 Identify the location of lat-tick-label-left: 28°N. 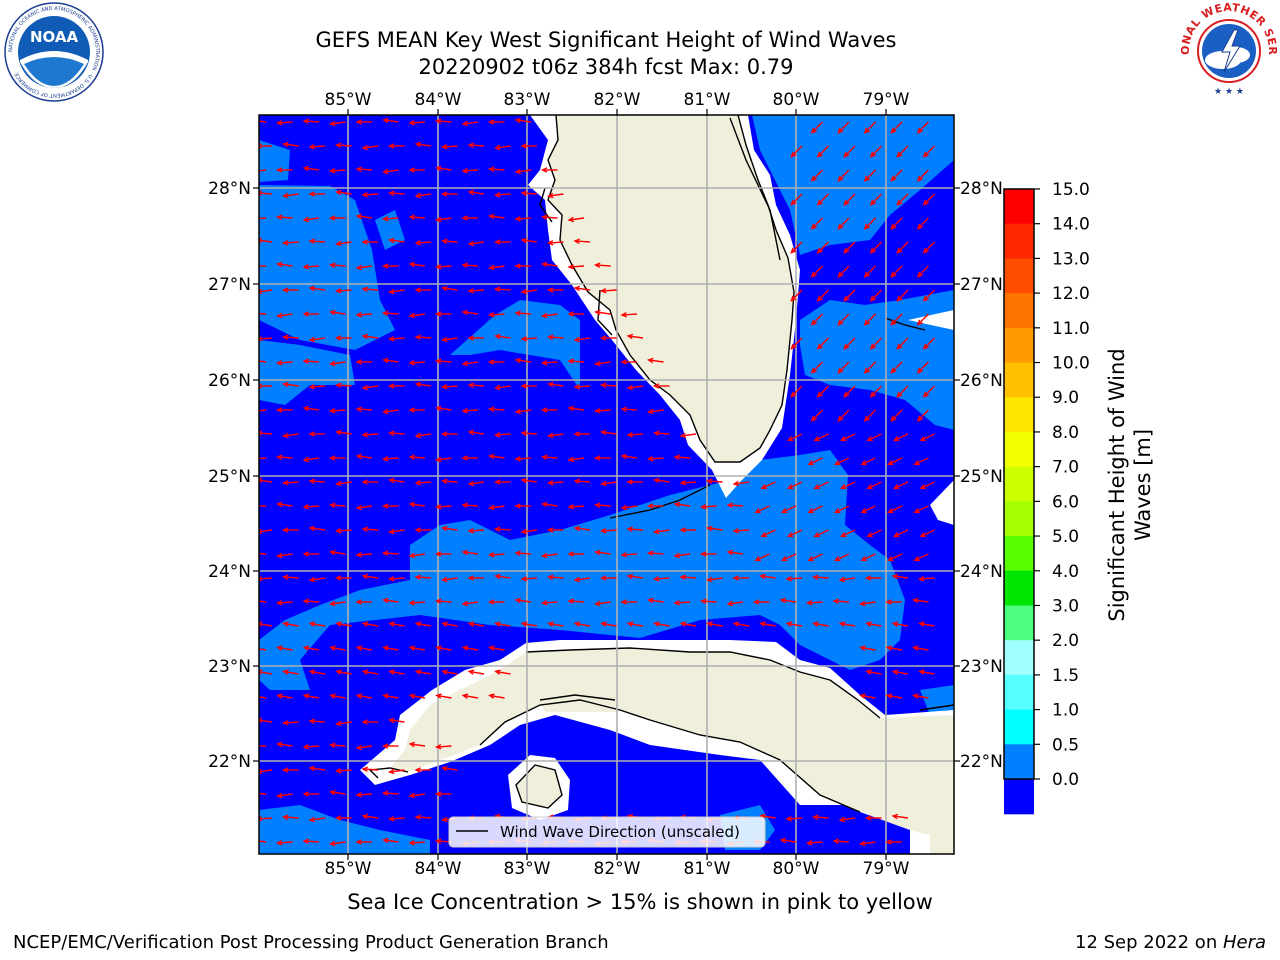
(229, 189).